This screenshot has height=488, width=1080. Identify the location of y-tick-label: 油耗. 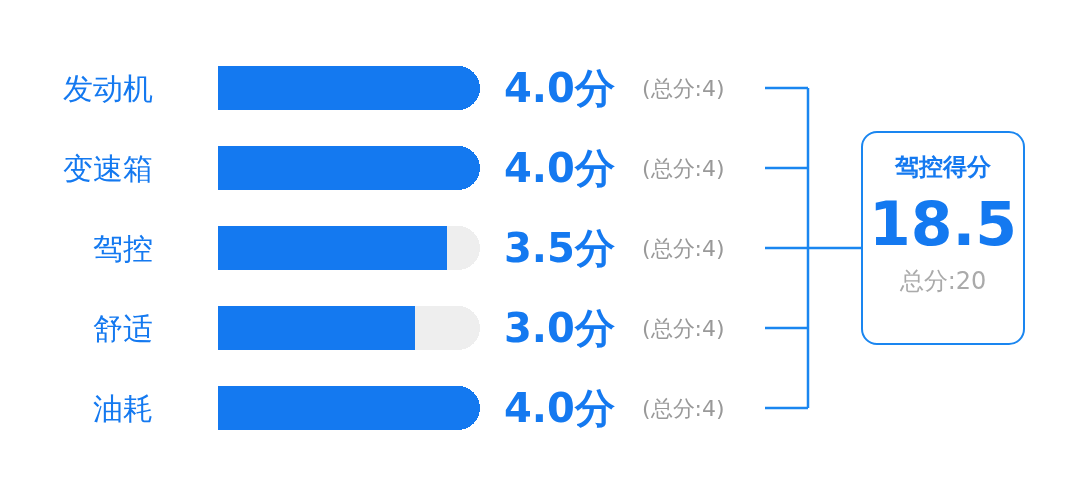
(123, 408).